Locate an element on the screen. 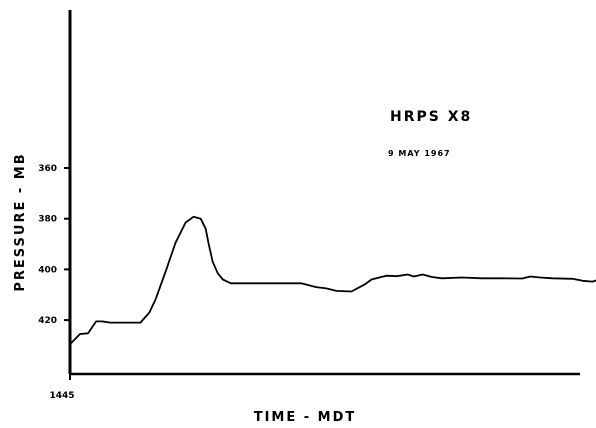 This screenshot has width=596, height=428. y-tick-label: 360 is located at coordinates (47, 169).